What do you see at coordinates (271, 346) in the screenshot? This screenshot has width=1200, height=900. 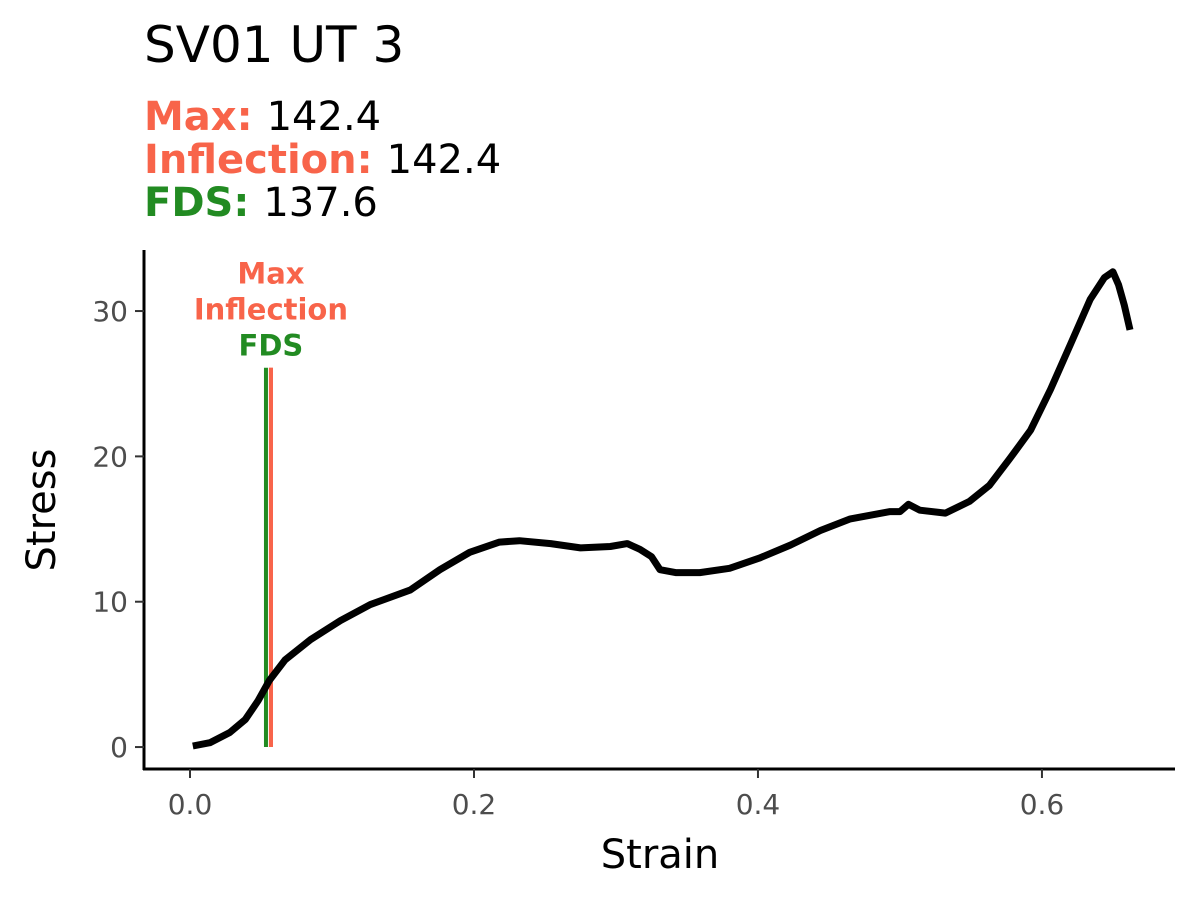 I see `marker-label: FDS` at bounding box center [271, 346].